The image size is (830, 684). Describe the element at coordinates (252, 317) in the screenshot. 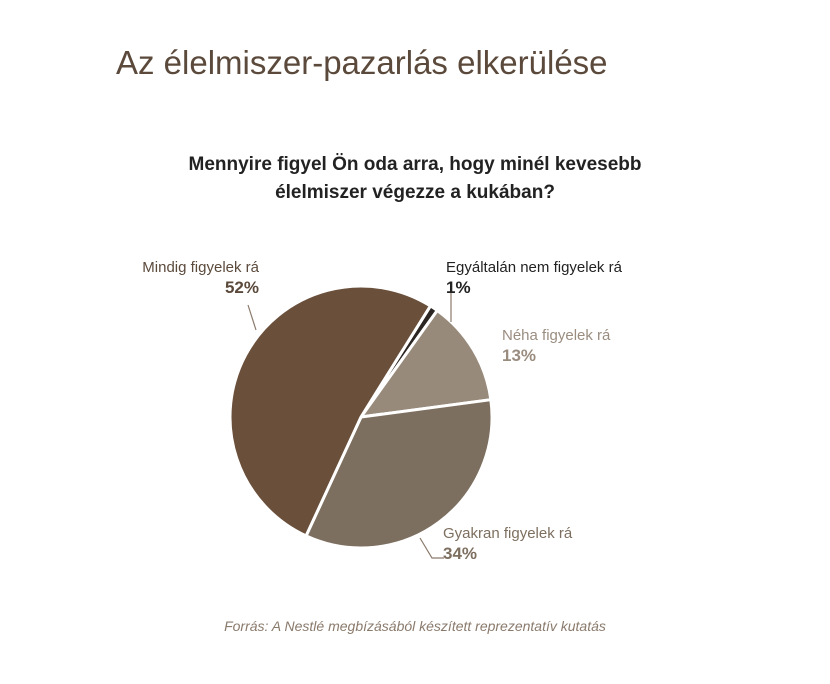

I see `leader-line-mindig` at that location.